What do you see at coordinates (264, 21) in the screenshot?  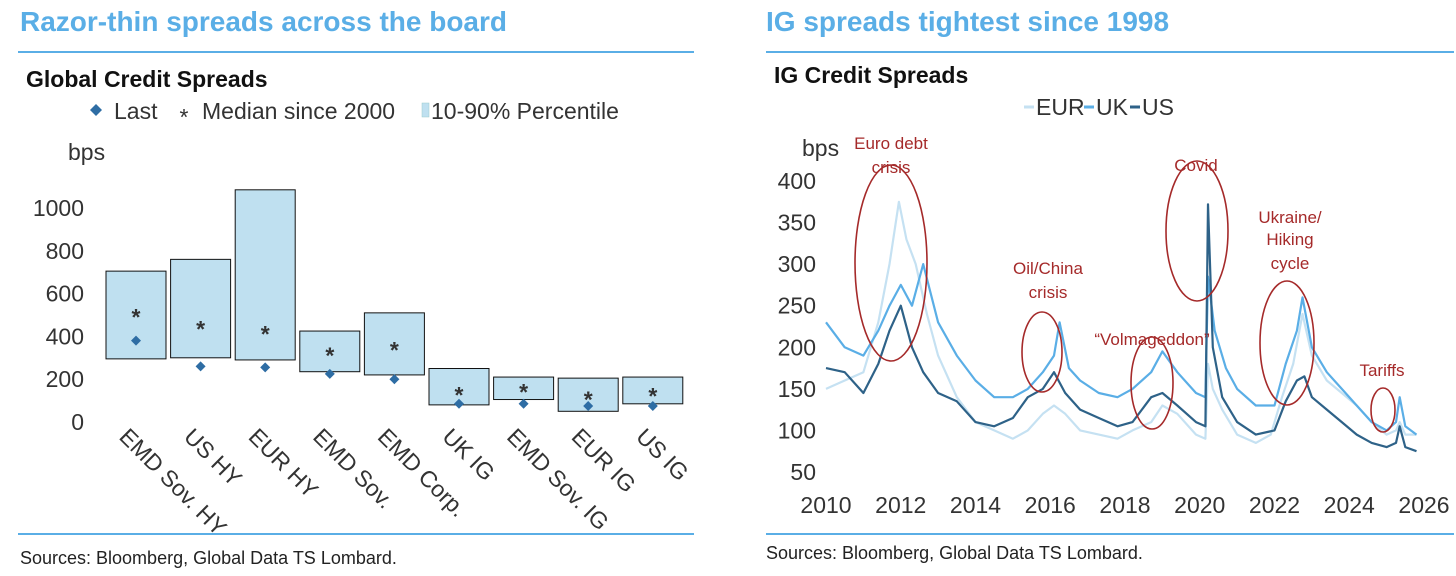 I see `left-headline: Razor-thin spreads across the board` at bounding box center [264, 21].